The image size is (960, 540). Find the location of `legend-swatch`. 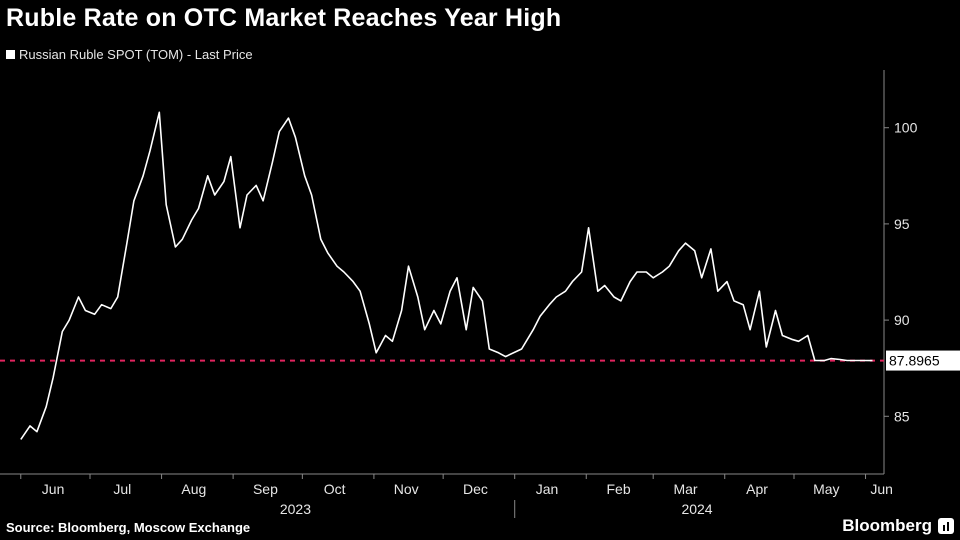

legend-swatch is located at coordinates (10, 54).